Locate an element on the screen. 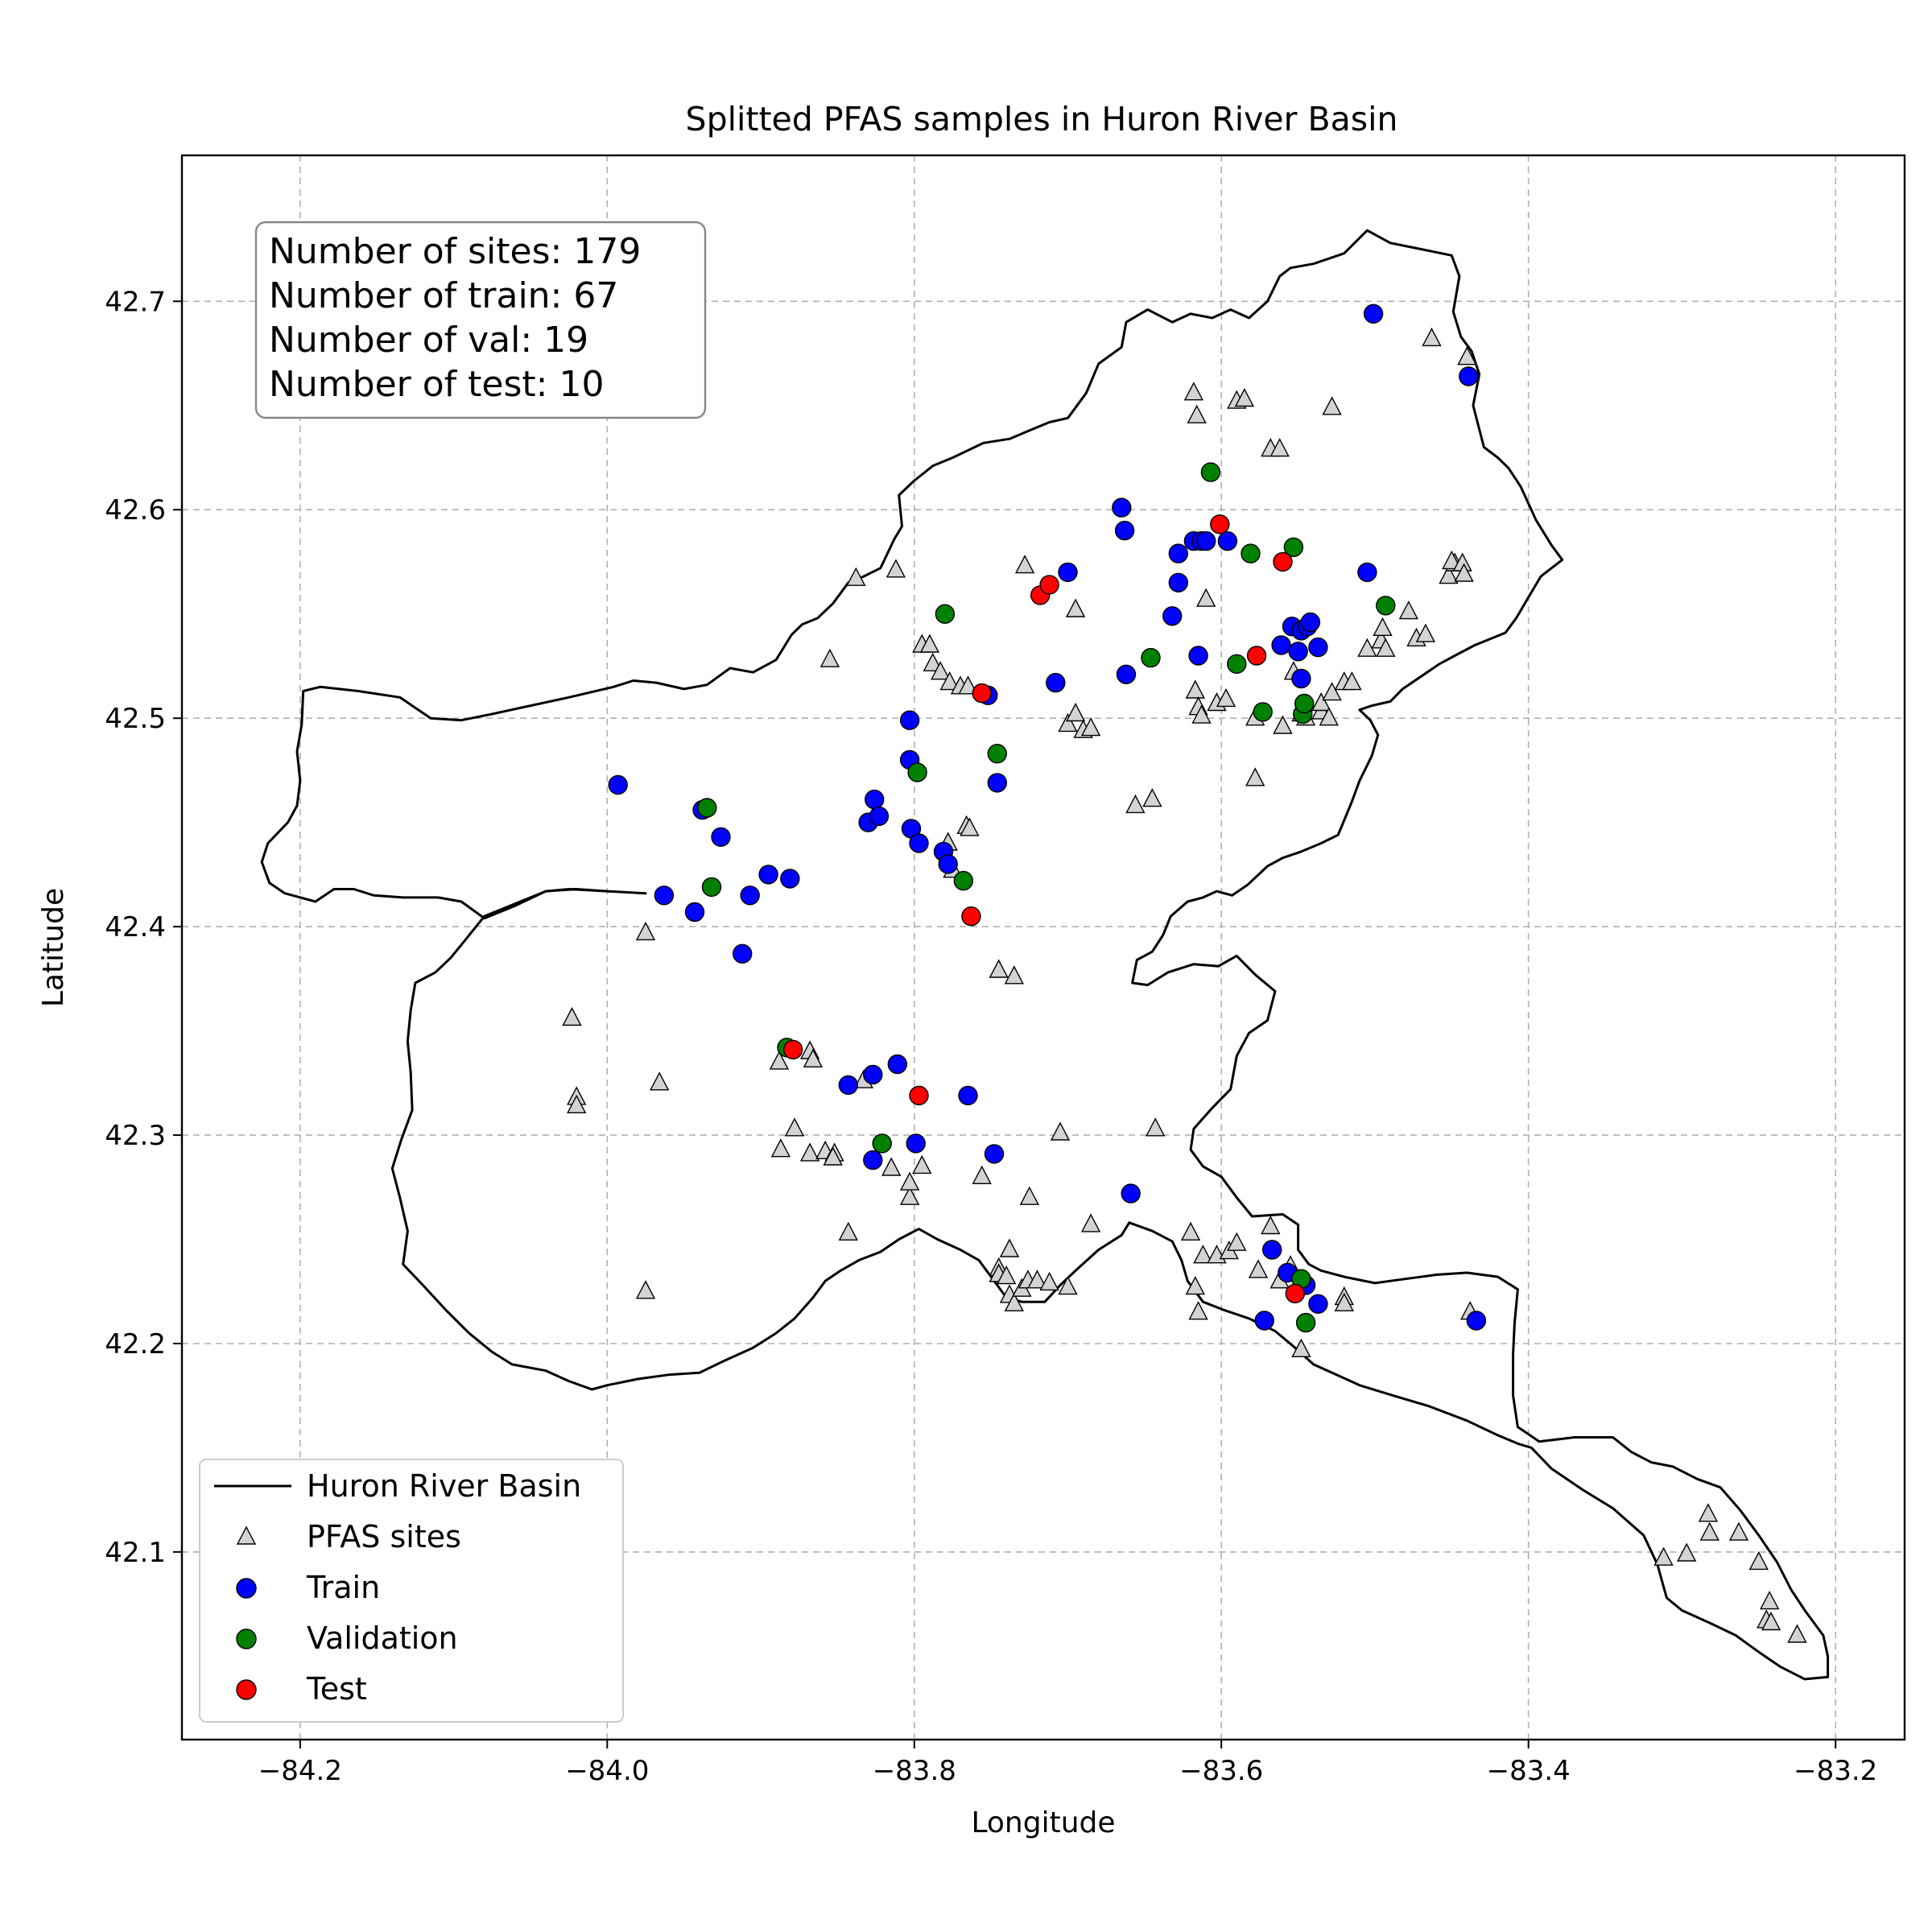  legend-label-train: Train is located at coordinates (343, 1587).